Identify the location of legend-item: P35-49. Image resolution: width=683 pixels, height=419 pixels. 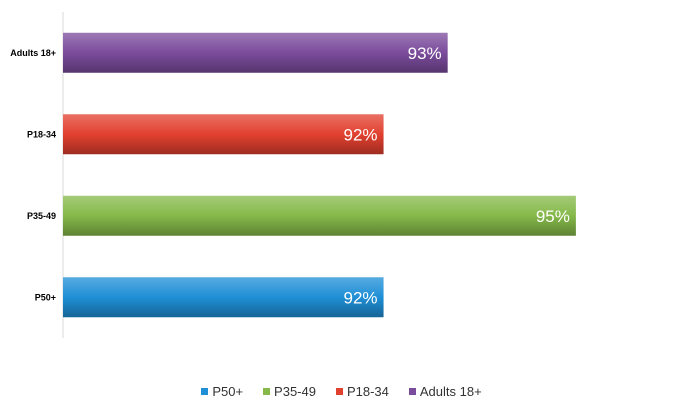
(289, 391).